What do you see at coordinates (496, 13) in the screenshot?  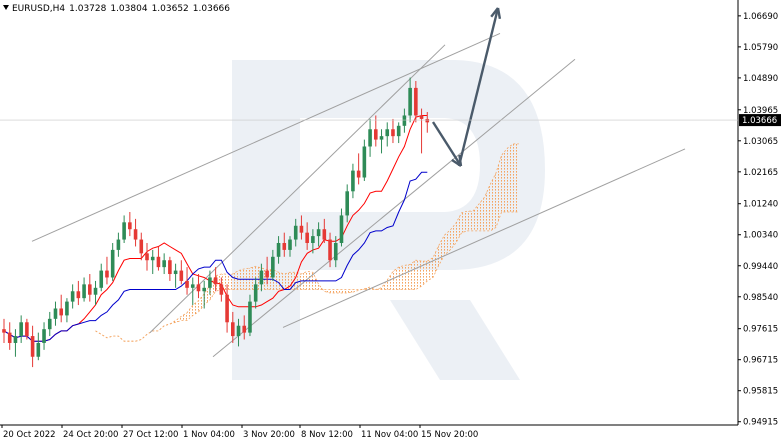 I see `up-arrow-head` at bounding box center [496, 13].